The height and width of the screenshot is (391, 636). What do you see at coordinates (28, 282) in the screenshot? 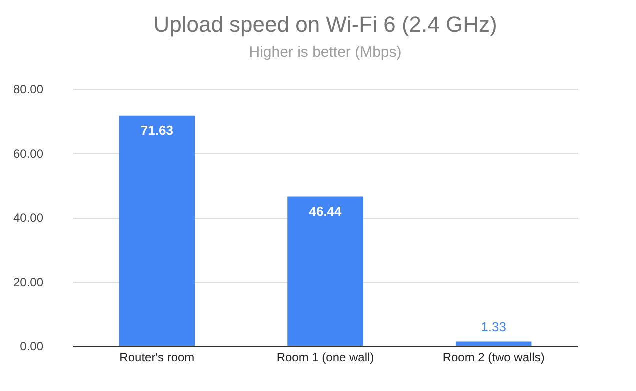
I see `y-tick-label: 20.00` at bounding box center [28, 282].